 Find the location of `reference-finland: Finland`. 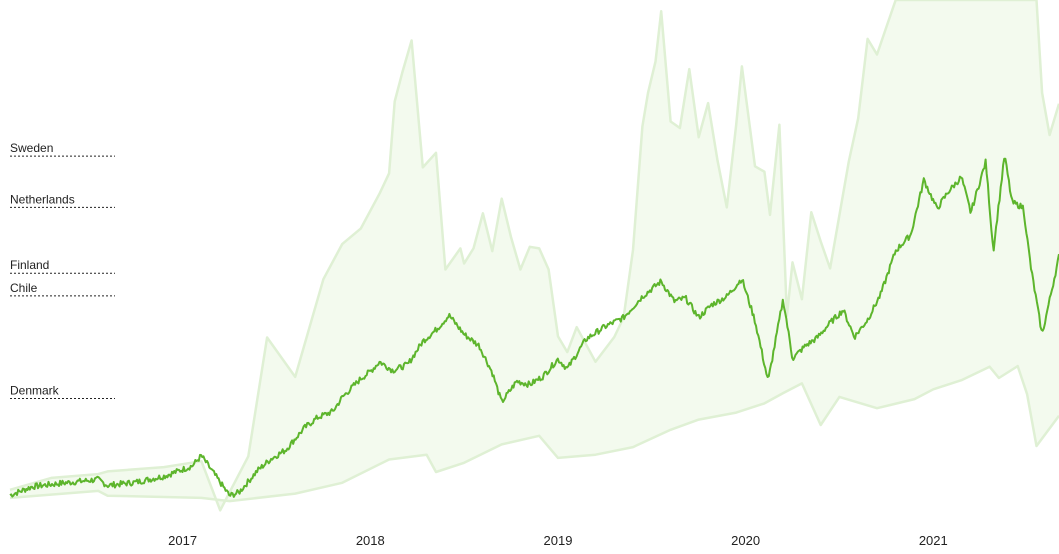

reference-finland: Finland is located at coordinates (62, 266).